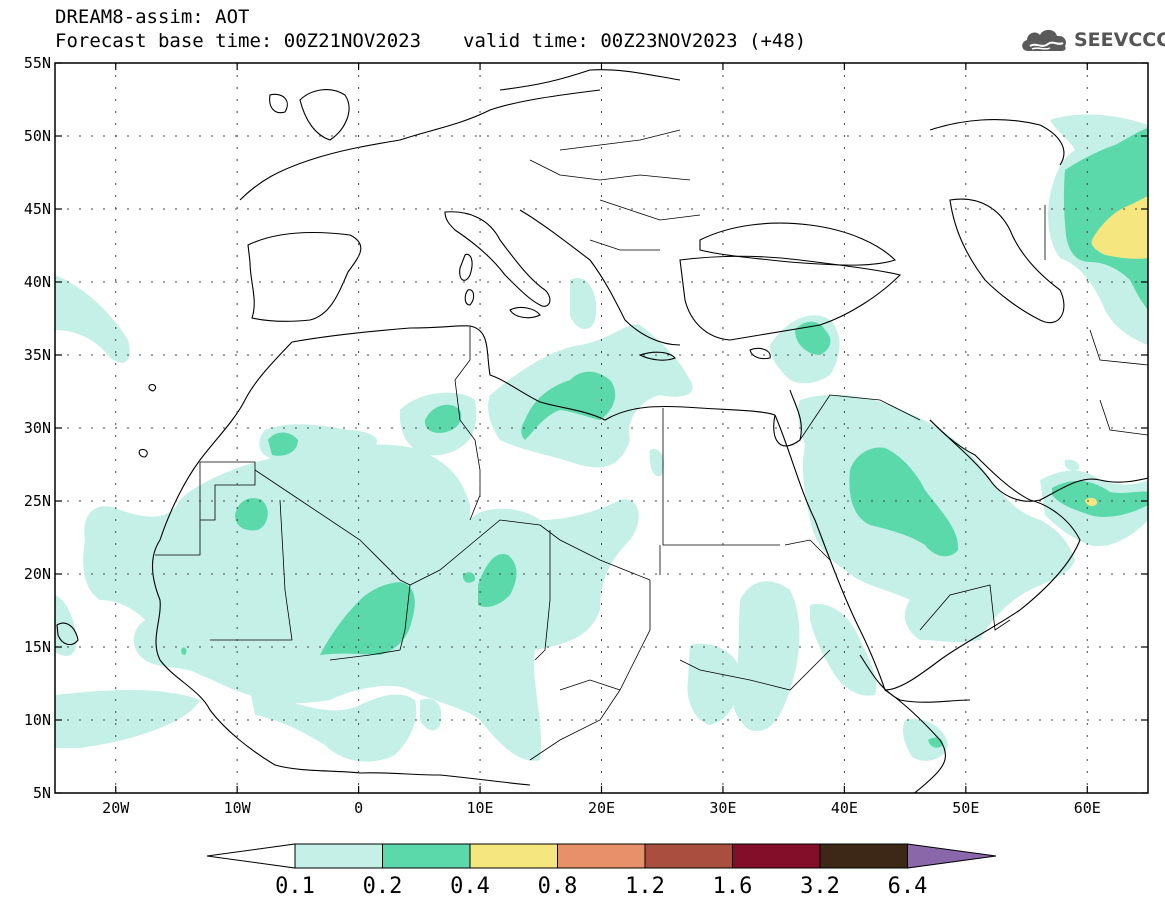 The width and height of the screenshot is (1165, 905). Describe the element at coordinates (37, 209) in the screenshot. I see `y-tick-label: 45N` at that location.